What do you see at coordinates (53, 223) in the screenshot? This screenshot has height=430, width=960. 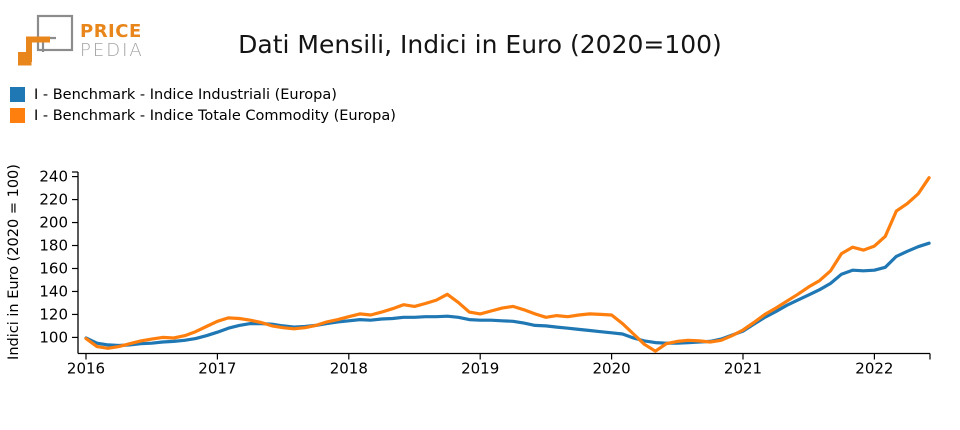 I see `y-tick-label: 200` at bounding box center [53, 223].